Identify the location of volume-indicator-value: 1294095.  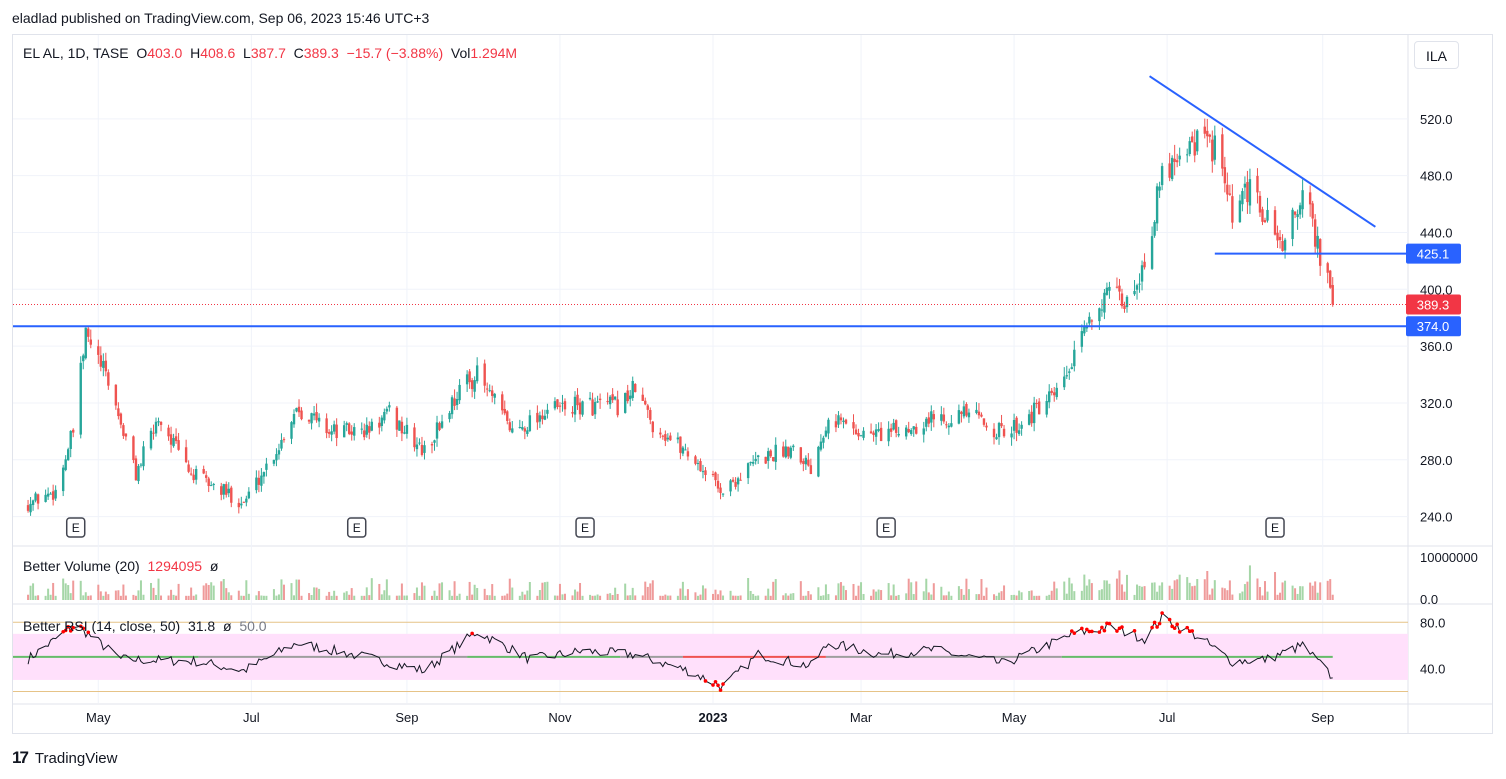
(175, 566).